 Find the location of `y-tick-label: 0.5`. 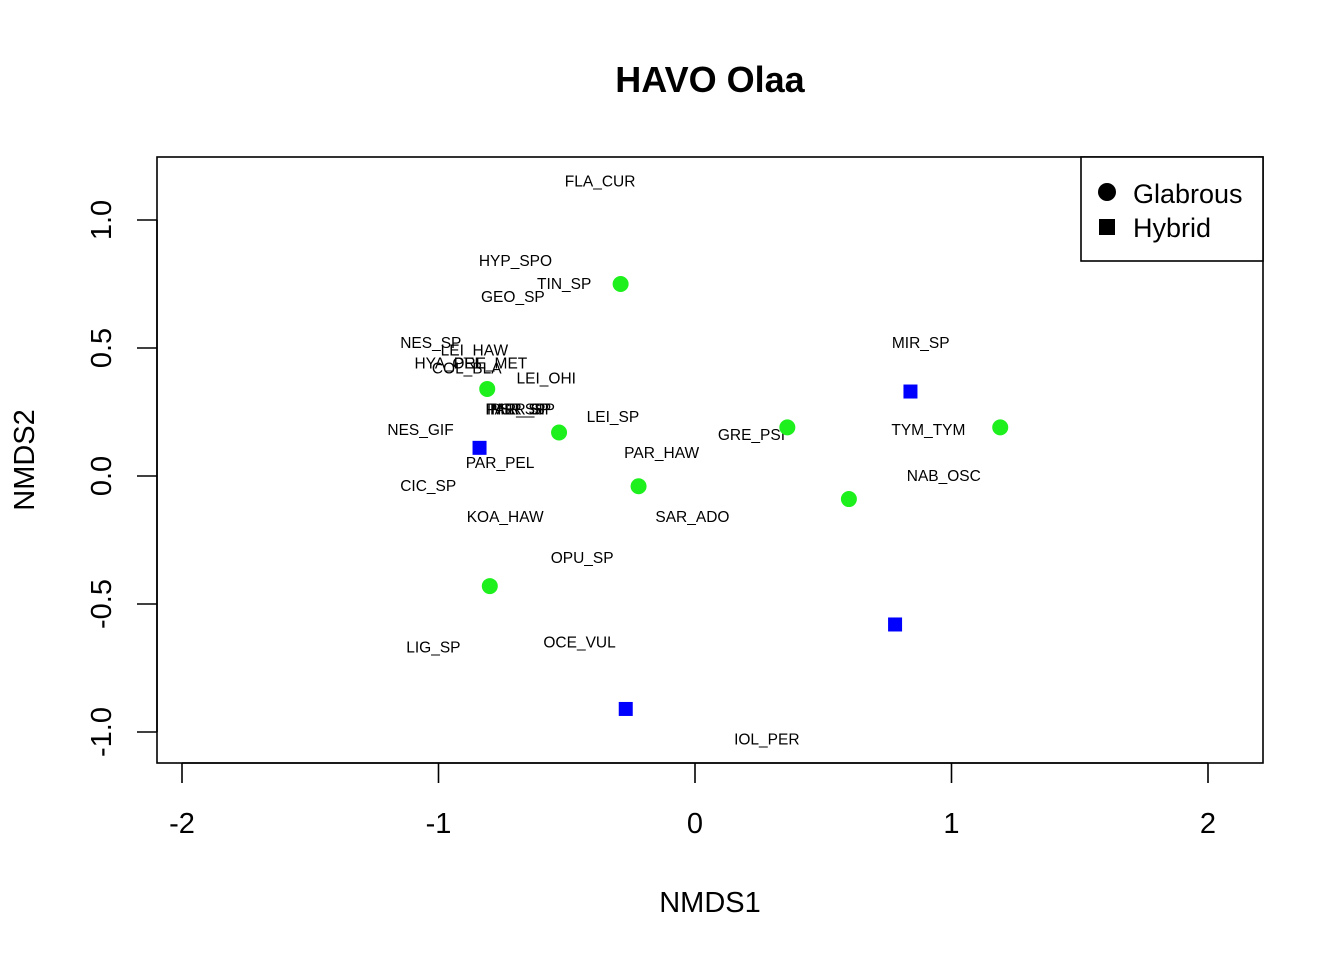

y-tick-label: 0.5 is located at coordinates (102, 348).